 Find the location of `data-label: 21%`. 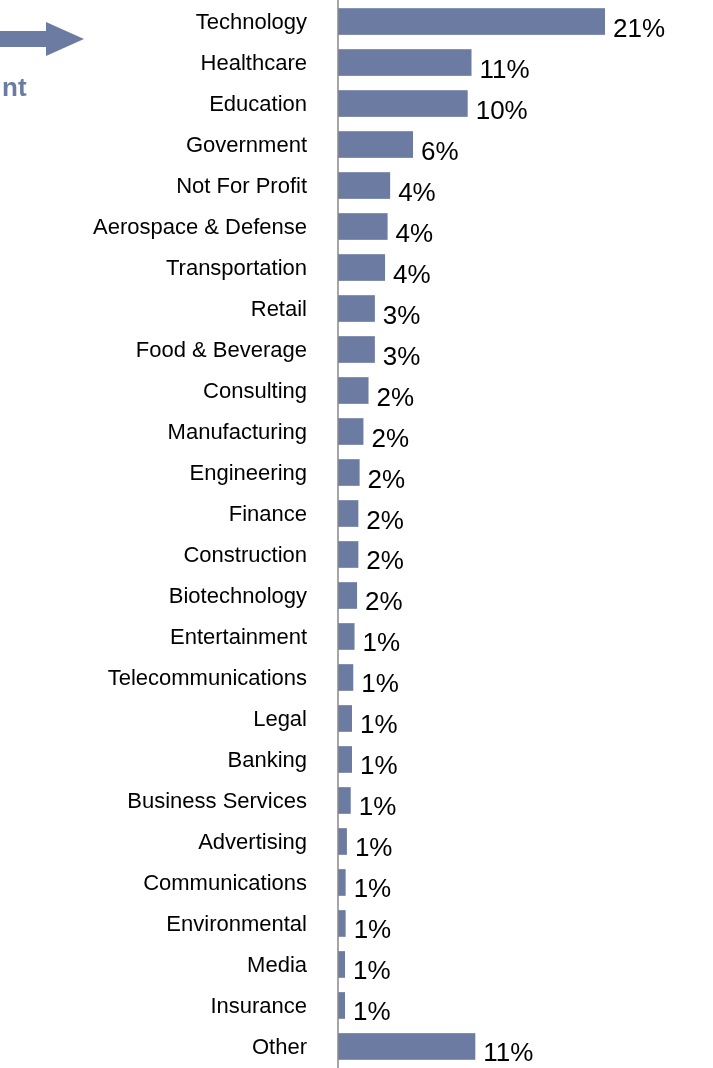

data-label: 21% is located at coordinates (639, 27).